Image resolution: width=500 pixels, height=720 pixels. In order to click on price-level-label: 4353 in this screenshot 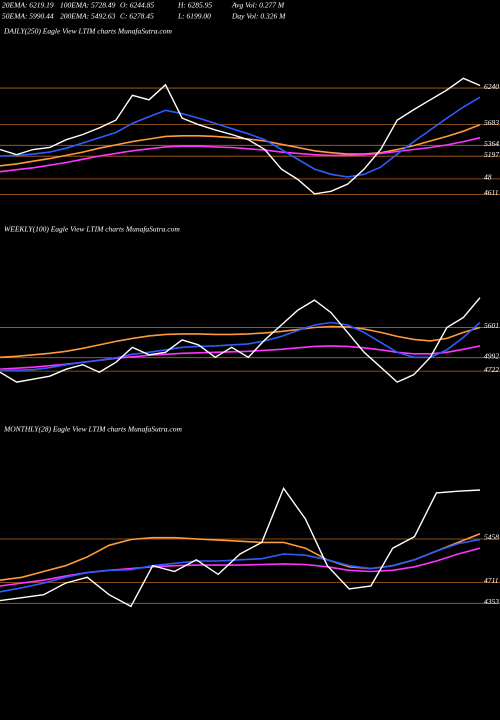, I will do `click(491, 601)`.